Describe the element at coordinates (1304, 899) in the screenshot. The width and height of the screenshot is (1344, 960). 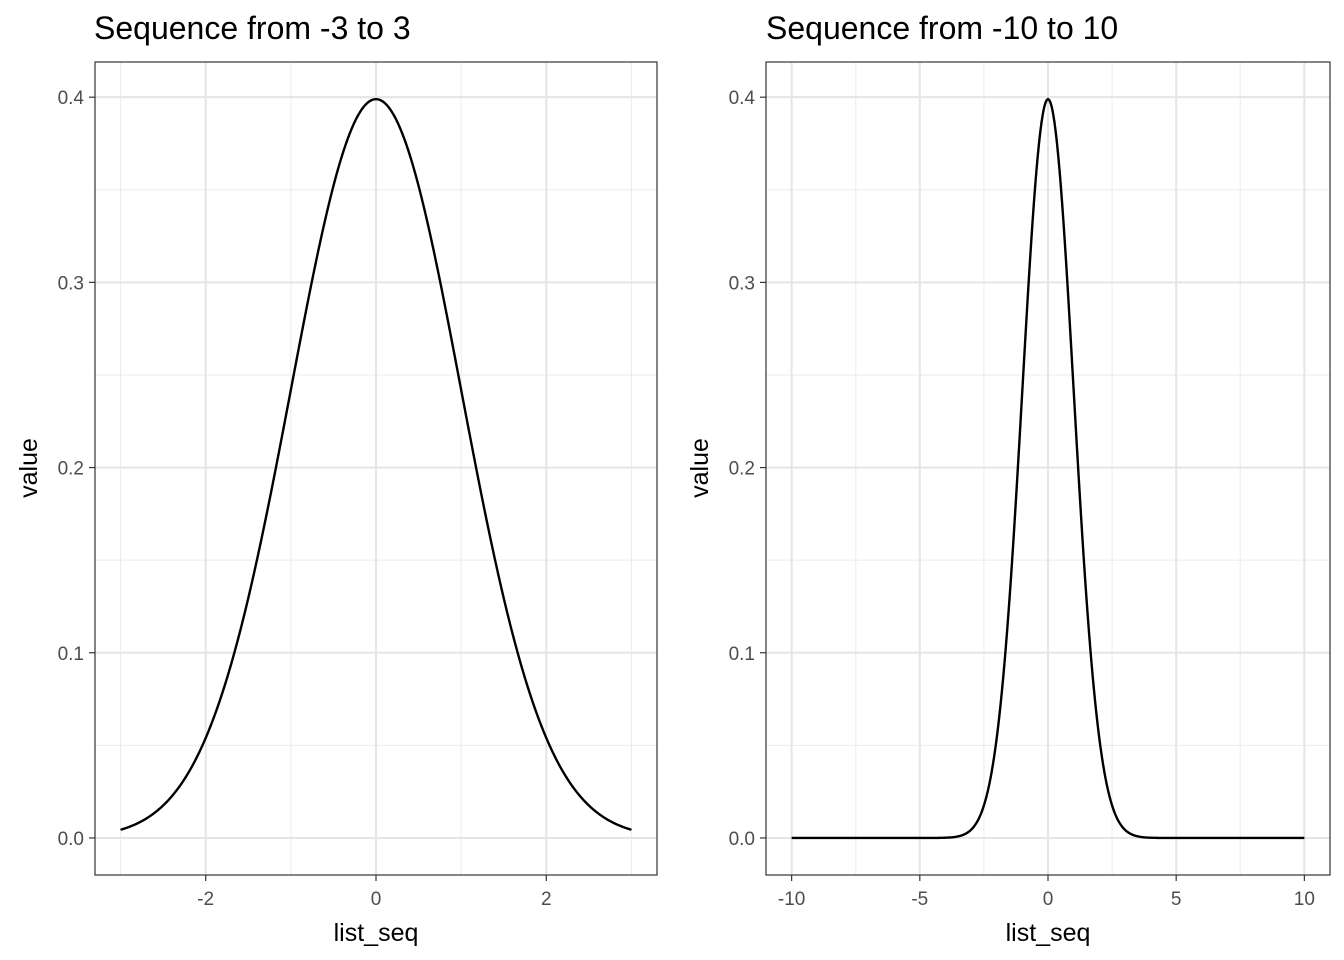
I see `x-tick-label: 10` at that location.